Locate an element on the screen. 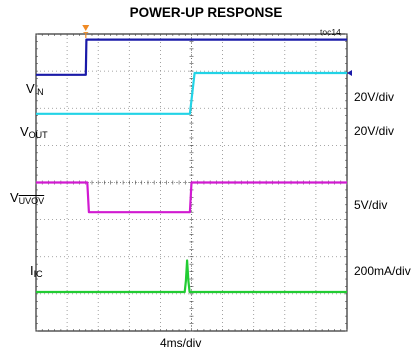  label-vin: VIN is located at coordinates (35, 90).